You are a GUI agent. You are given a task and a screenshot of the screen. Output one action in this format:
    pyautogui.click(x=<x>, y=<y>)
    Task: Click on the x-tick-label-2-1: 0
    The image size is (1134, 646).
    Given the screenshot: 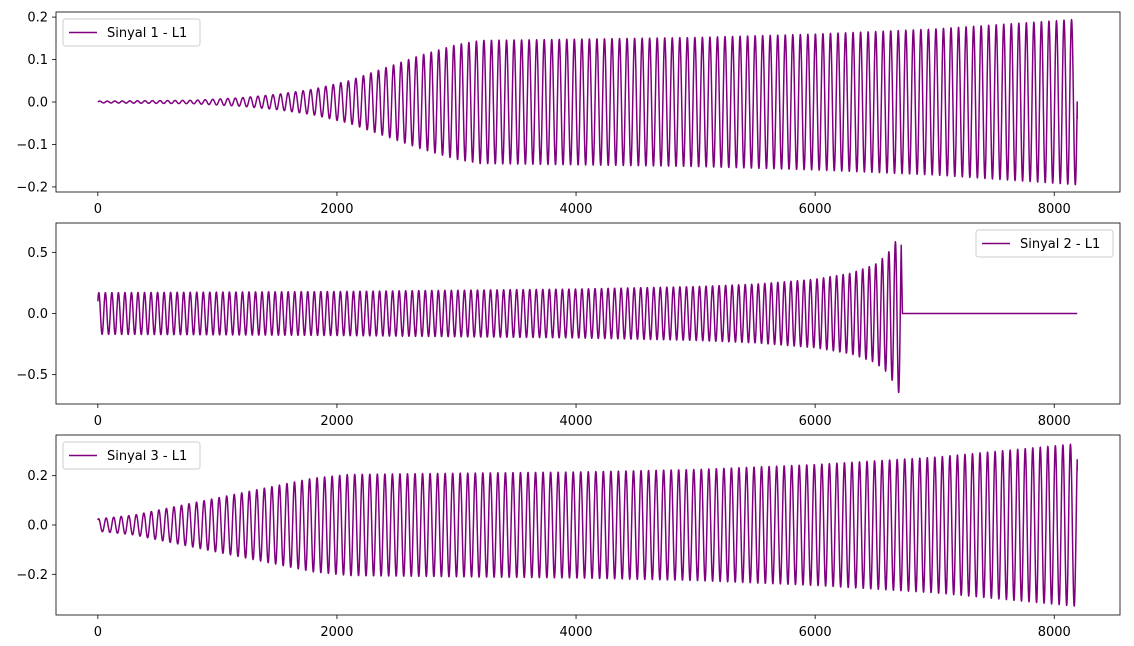 What is the action you would take?
    pyautogui.click(x=98, y=421)
    